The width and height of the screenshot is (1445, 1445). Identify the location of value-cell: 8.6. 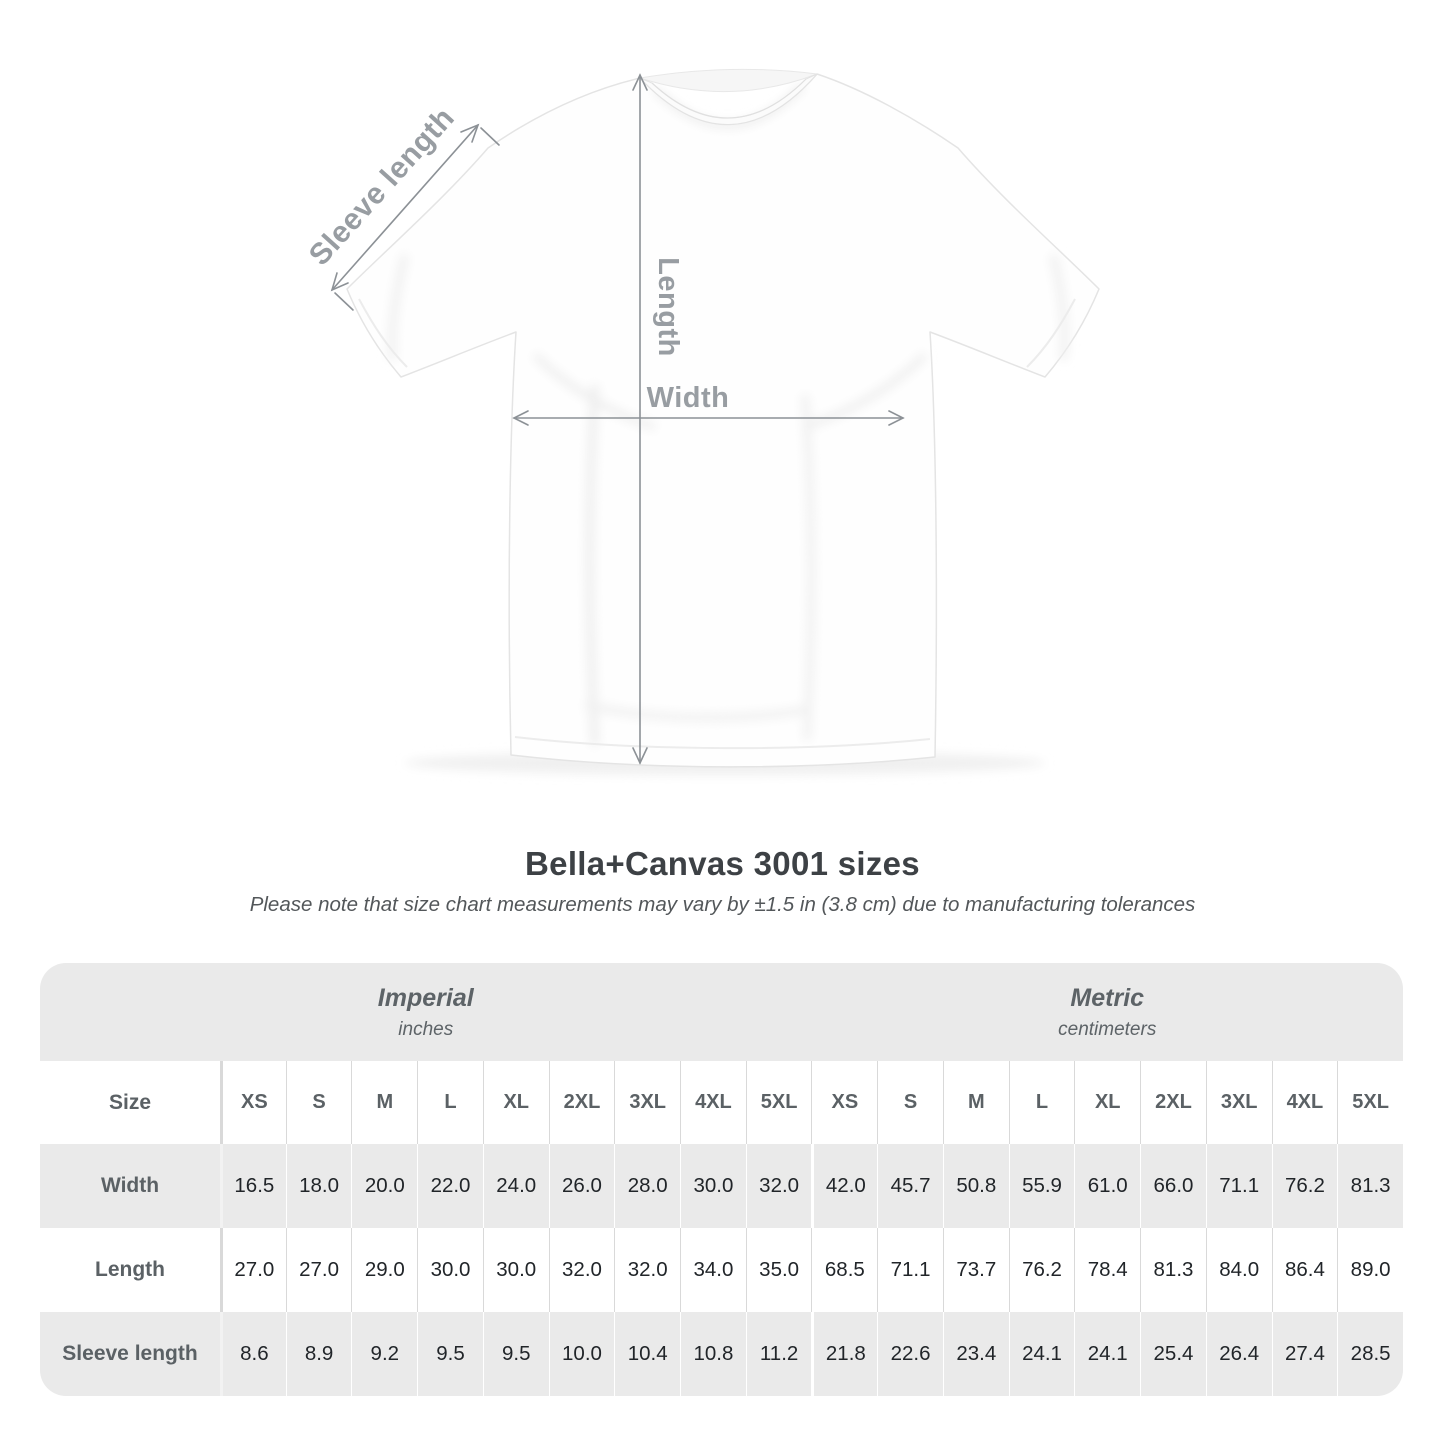
(253, 1354).